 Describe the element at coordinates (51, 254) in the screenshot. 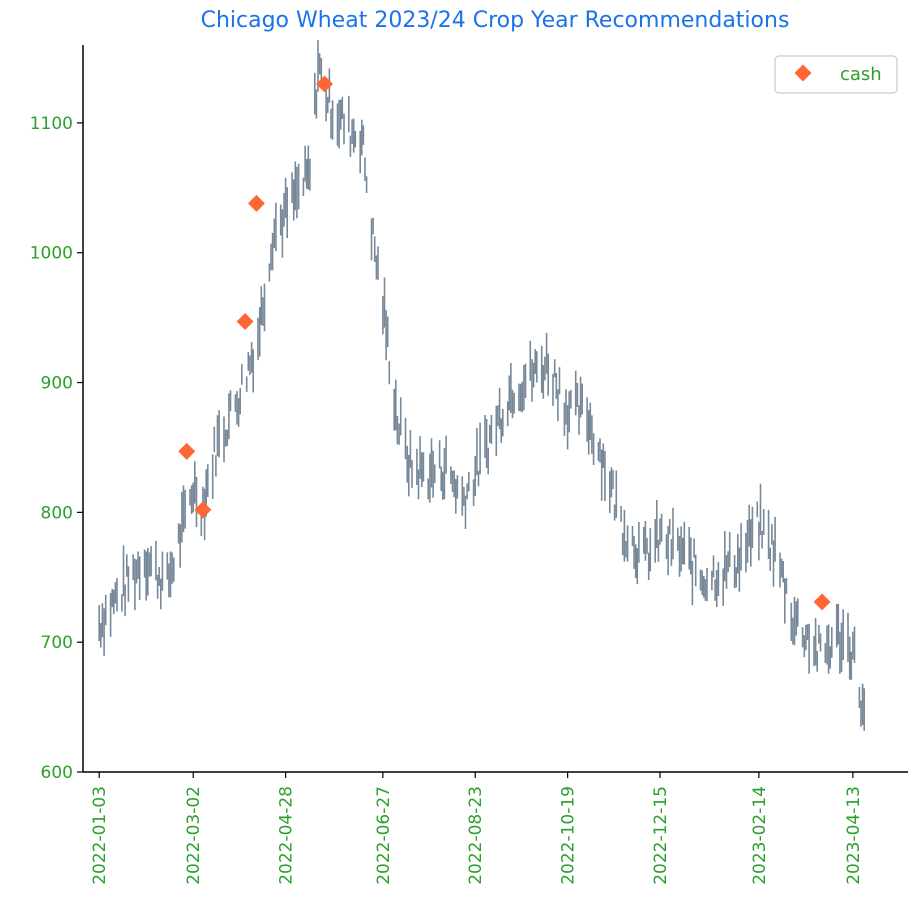

I see `y-tick-label: 1000` at that location.